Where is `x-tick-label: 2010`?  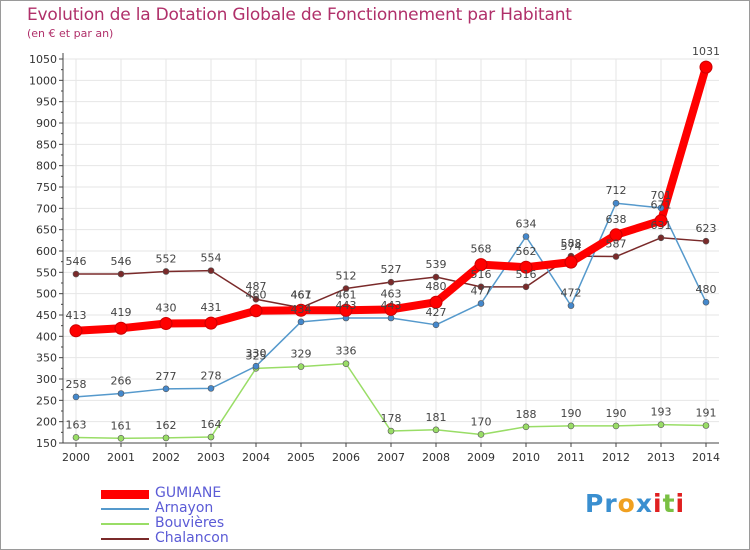
x-tick-label: 2010 is located at coordinates (526, 457).